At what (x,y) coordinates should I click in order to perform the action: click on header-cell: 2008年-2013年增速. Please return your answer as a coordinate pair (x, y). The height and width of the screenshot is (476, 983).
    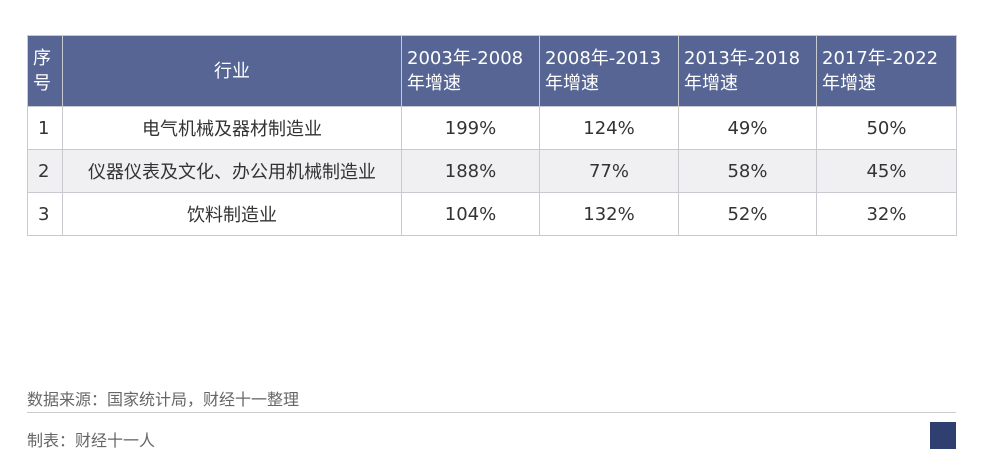
    Looking at the image, I should click on (609, 71).